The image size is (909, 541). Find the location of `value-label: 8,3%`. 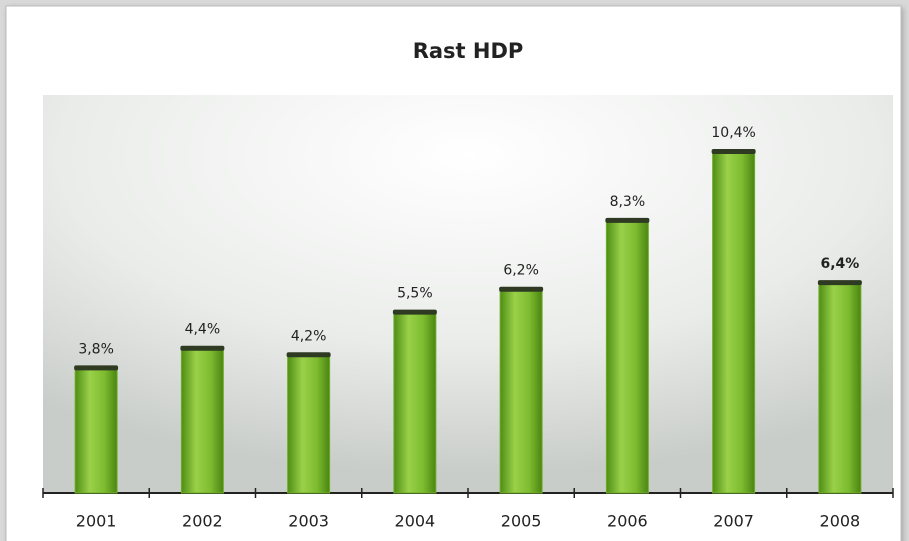

value-label: 8,3% is located at coordinates (628, 202).